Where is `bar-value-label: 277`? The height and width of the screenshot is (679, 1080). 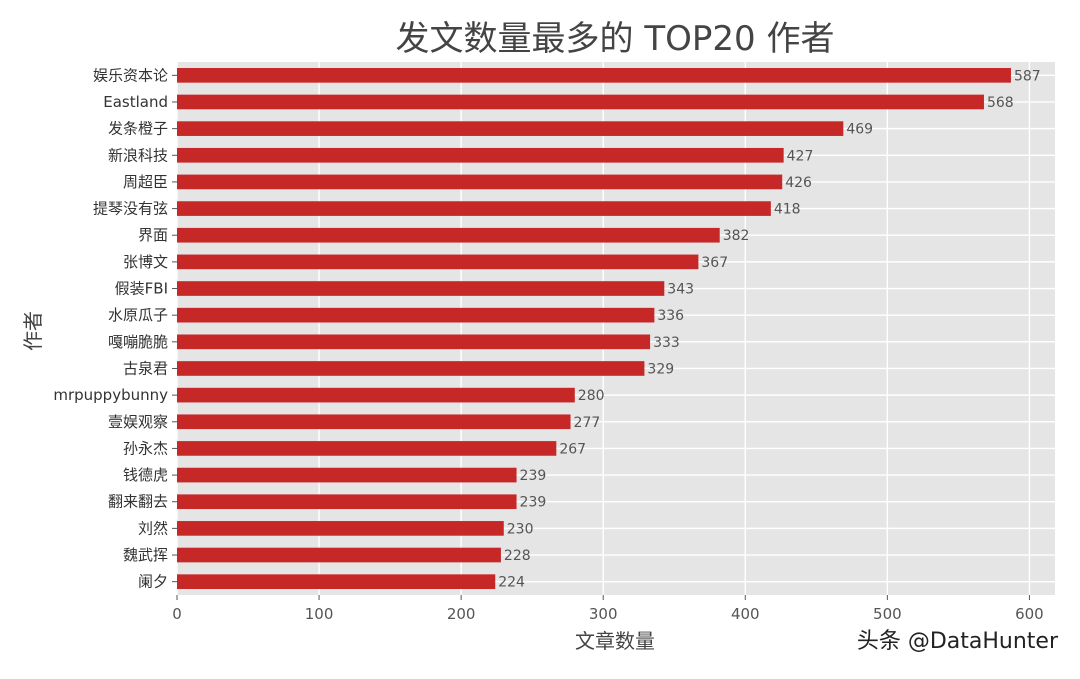
bar-value-label: 277 is located at coordinates (587, 423).